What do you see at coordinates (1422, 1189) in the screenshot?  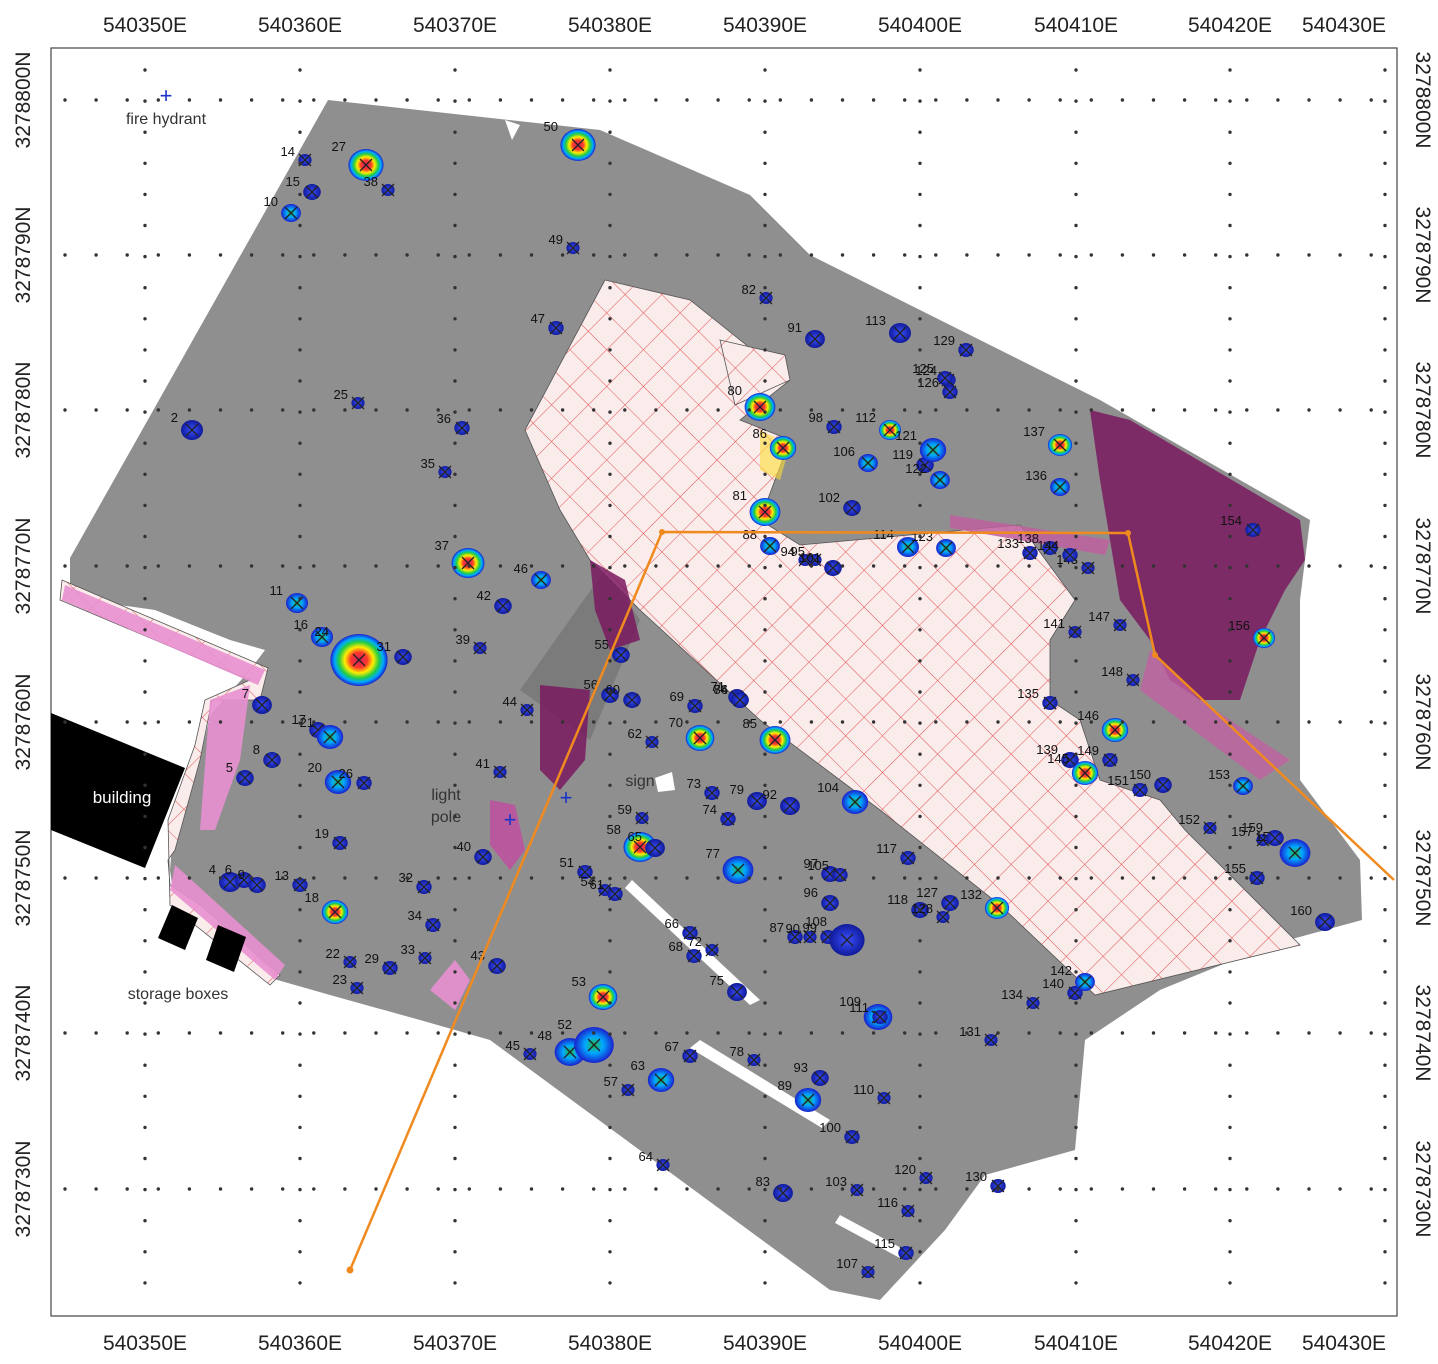 I see `y-tick-label-right: 3278730N` at bounding box center [1422, 1189].